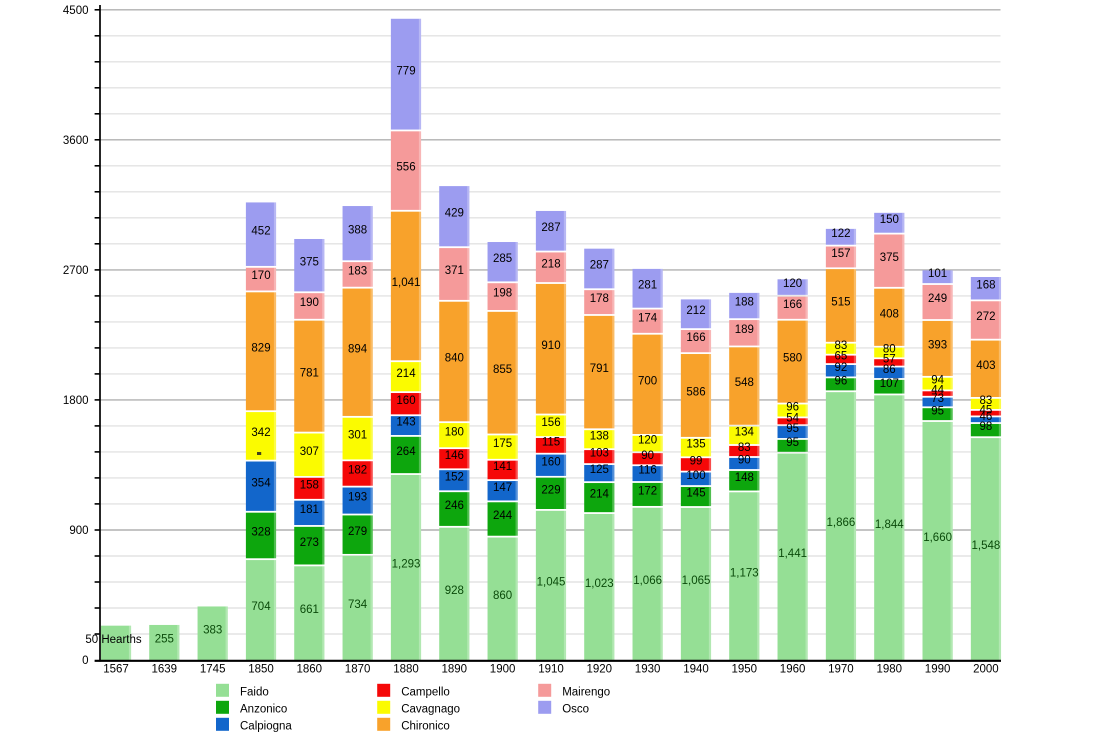  I want to click on svg-text: 287, so click(599, 266).